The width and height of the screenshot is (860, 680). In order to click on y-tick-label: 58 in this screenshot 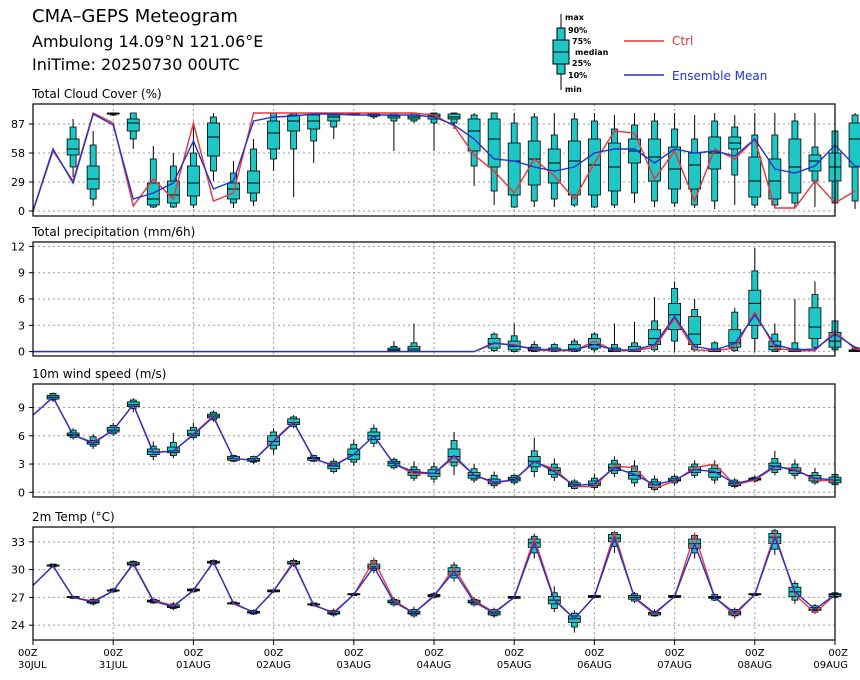, I will do `click(18, 153)`.